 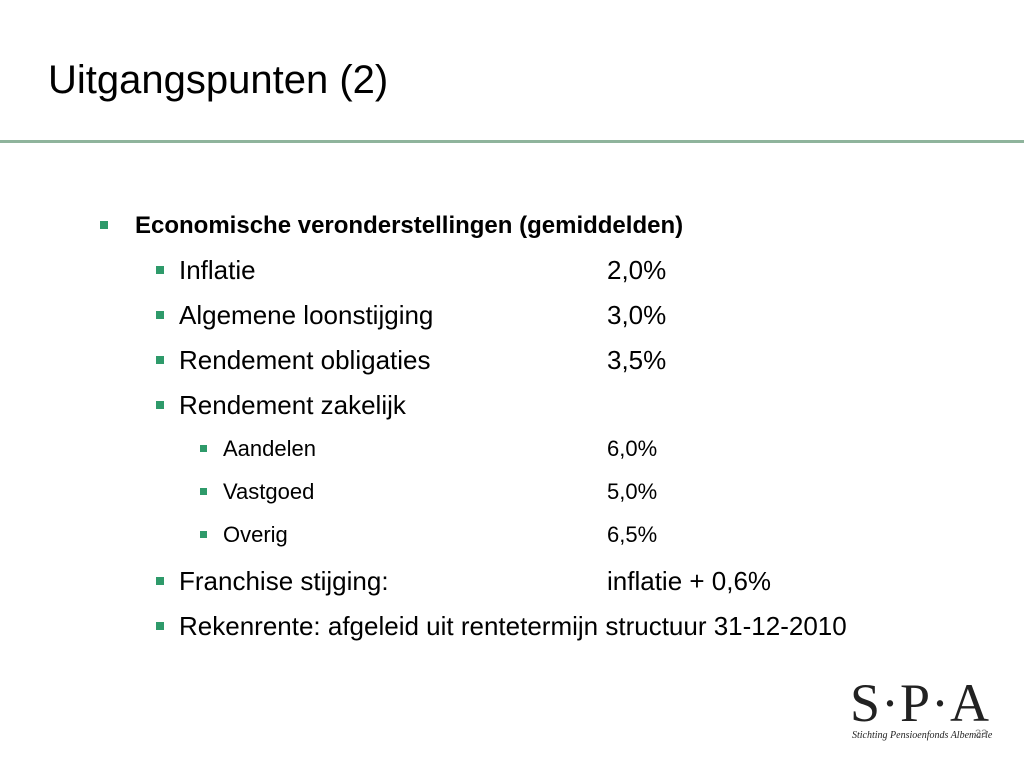 What do you see at coordinates (512, 141) in the screenshot?
I see `title-rule` at bounding box center [512, 141].